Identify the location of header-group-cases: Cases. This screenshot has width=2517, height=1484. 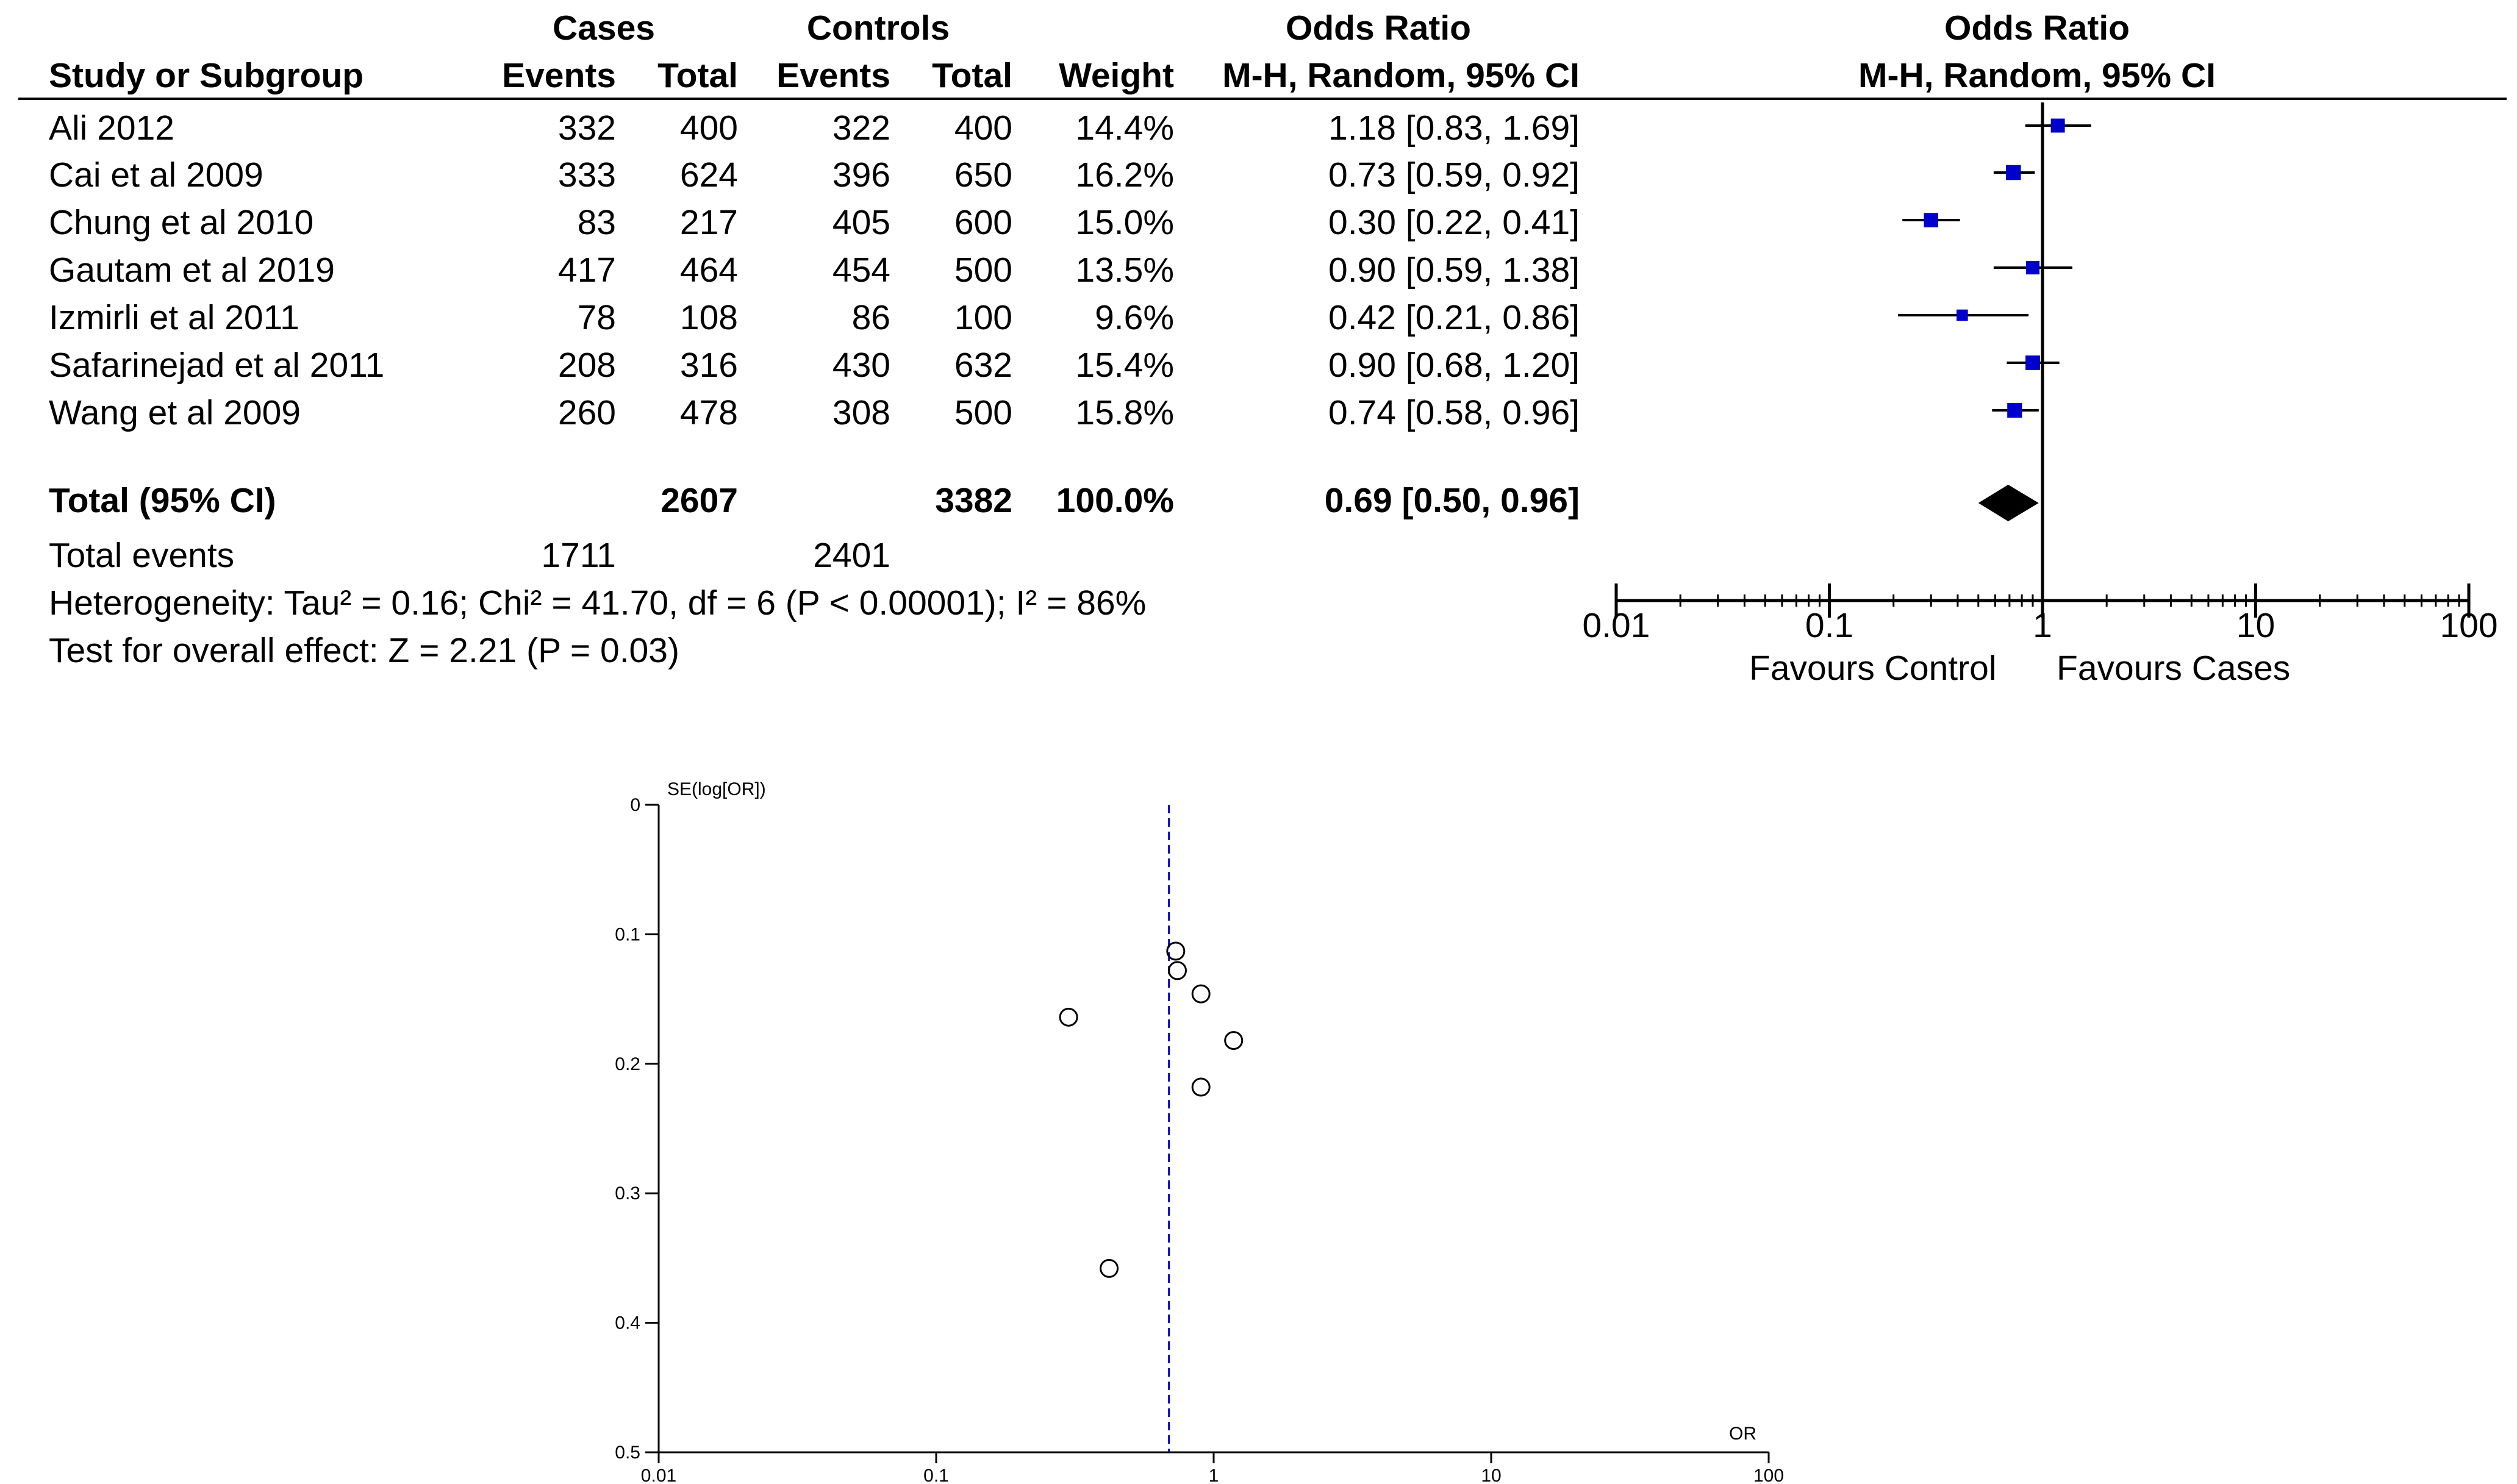
(604, 29).